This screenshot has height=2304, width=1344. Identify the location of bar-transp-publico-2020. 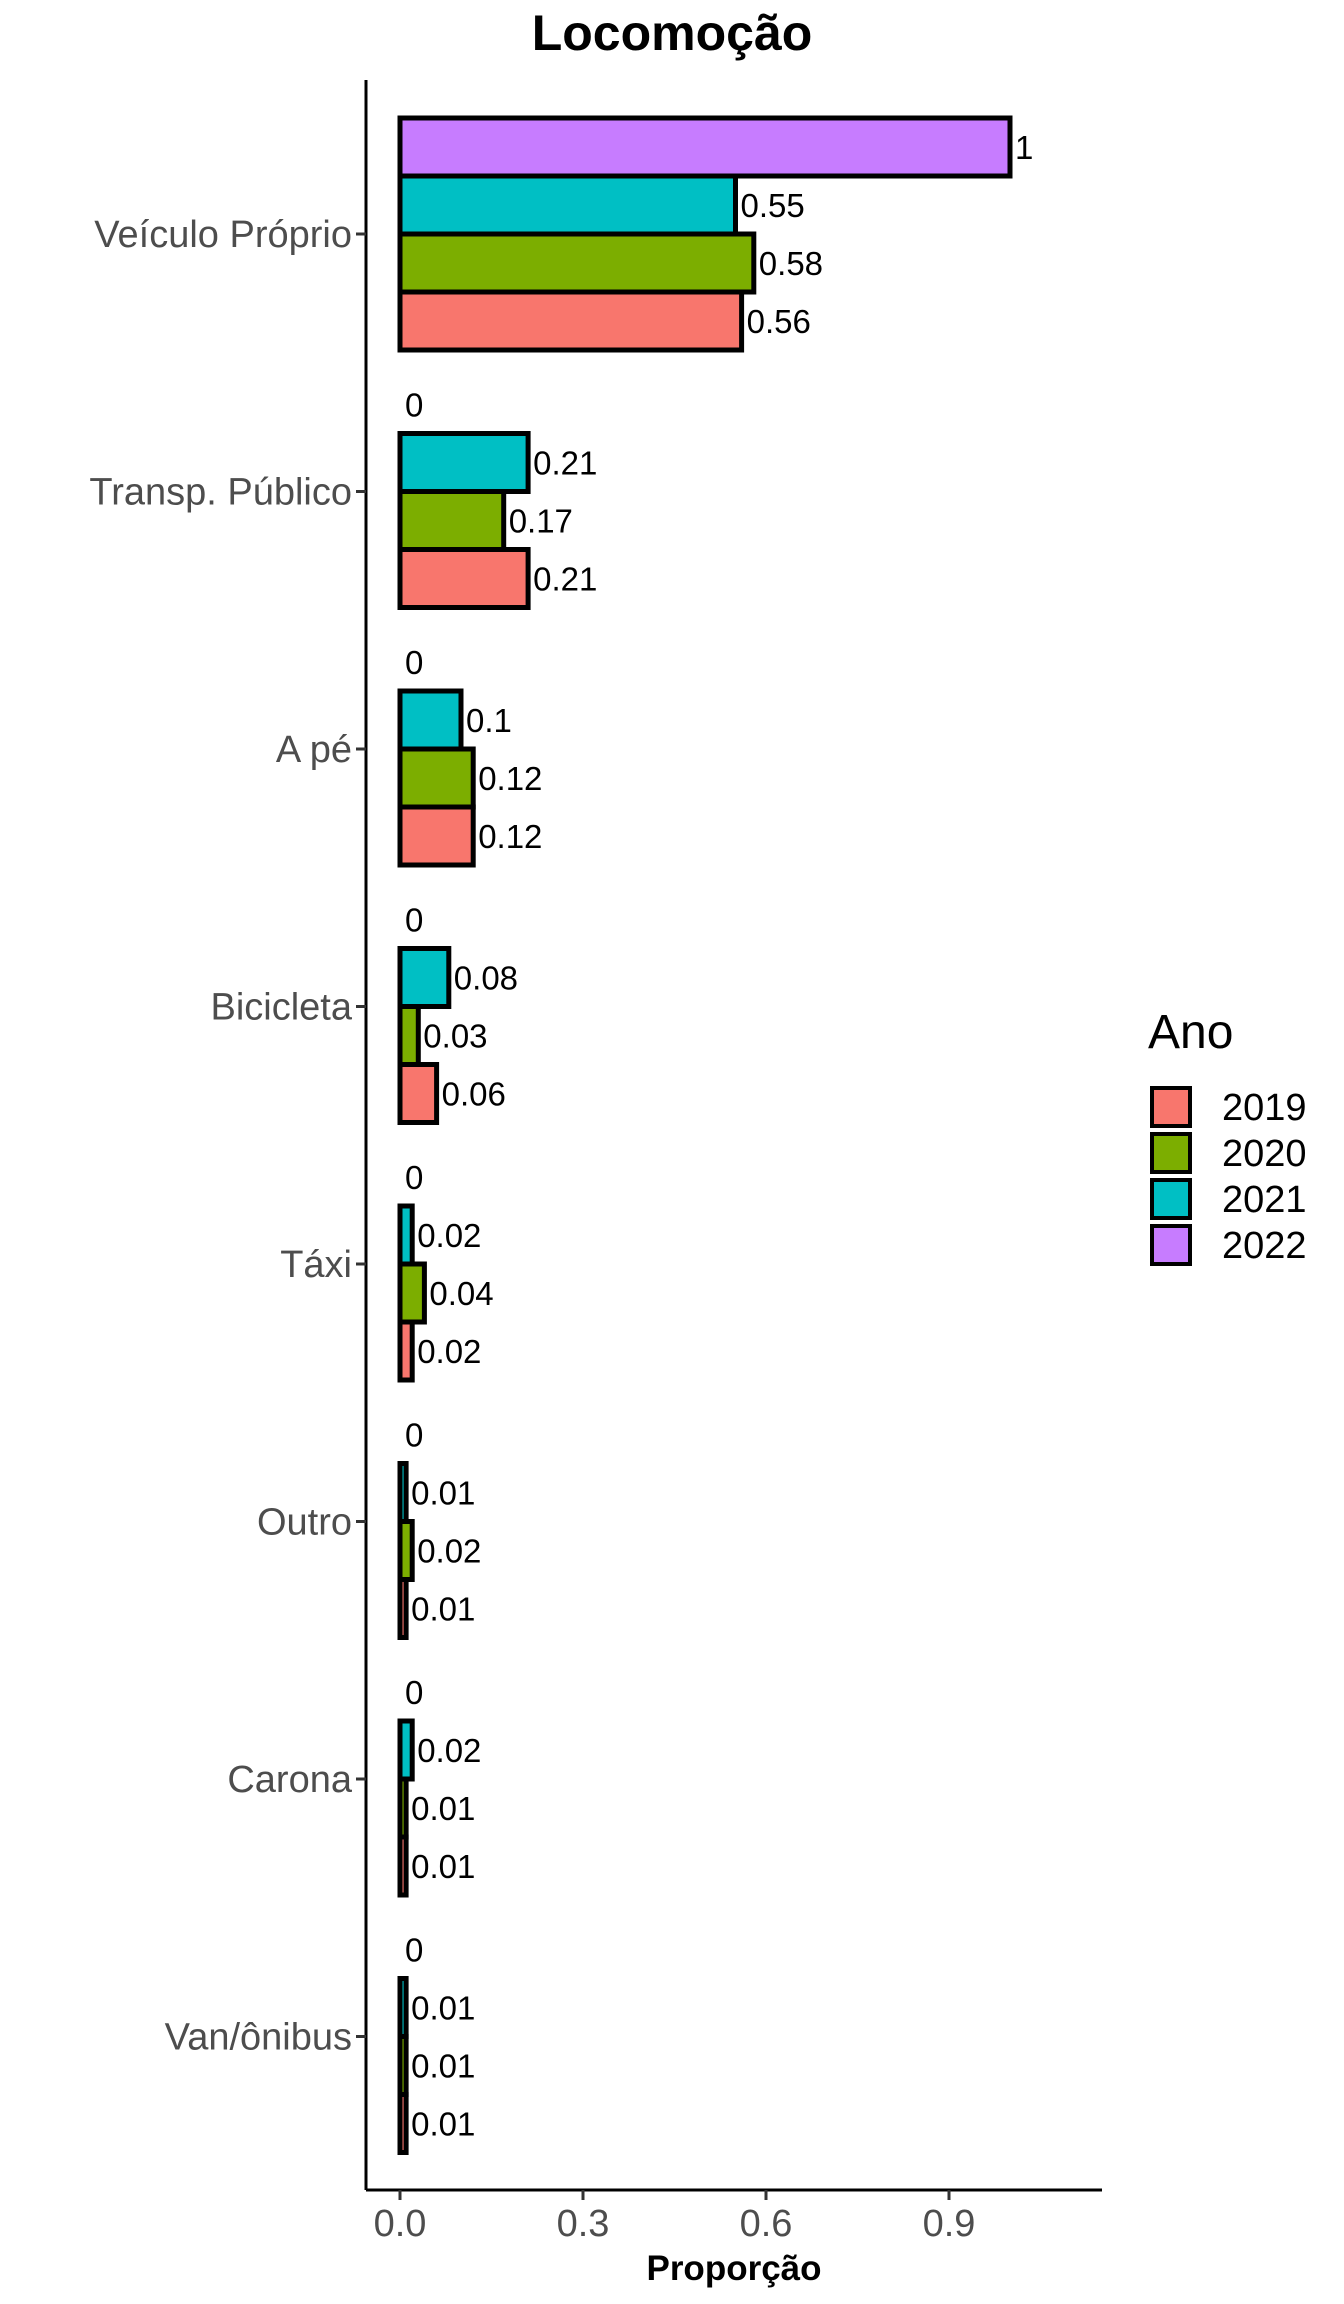
(452, 520).